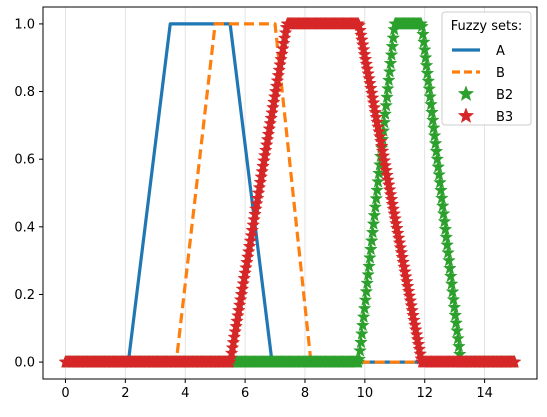 The width and height of the screenshot is (547, 417). I want to click on x-tick-label: 10, so click(365, 393).